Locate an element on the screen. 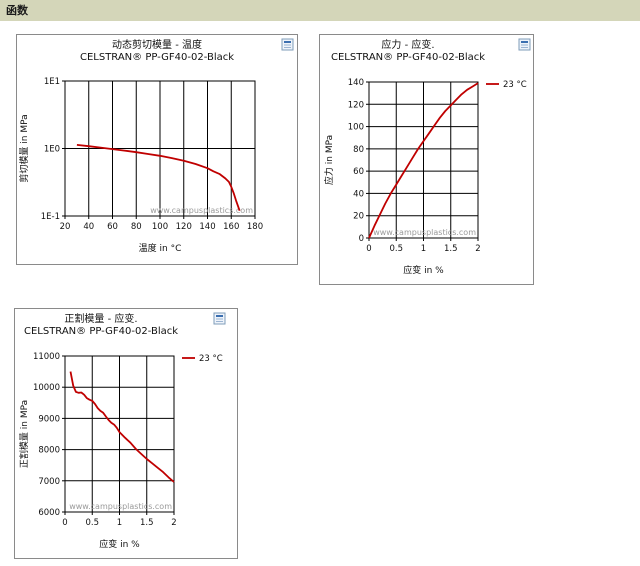 This screenshot has width=640, height=566. y-tick-label: 7000 is located at coordinates (49, 482).